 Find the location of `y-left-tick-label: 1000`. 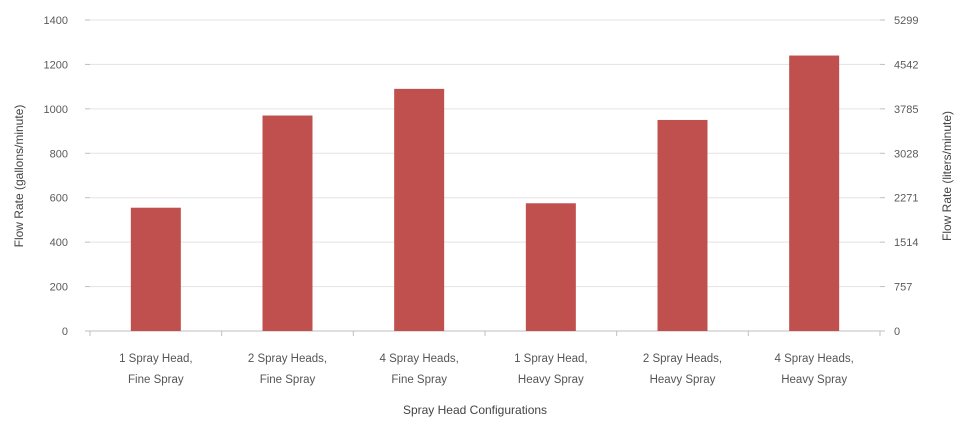

y-left-tick-label: 1000 is located at coordinates (56, 110).